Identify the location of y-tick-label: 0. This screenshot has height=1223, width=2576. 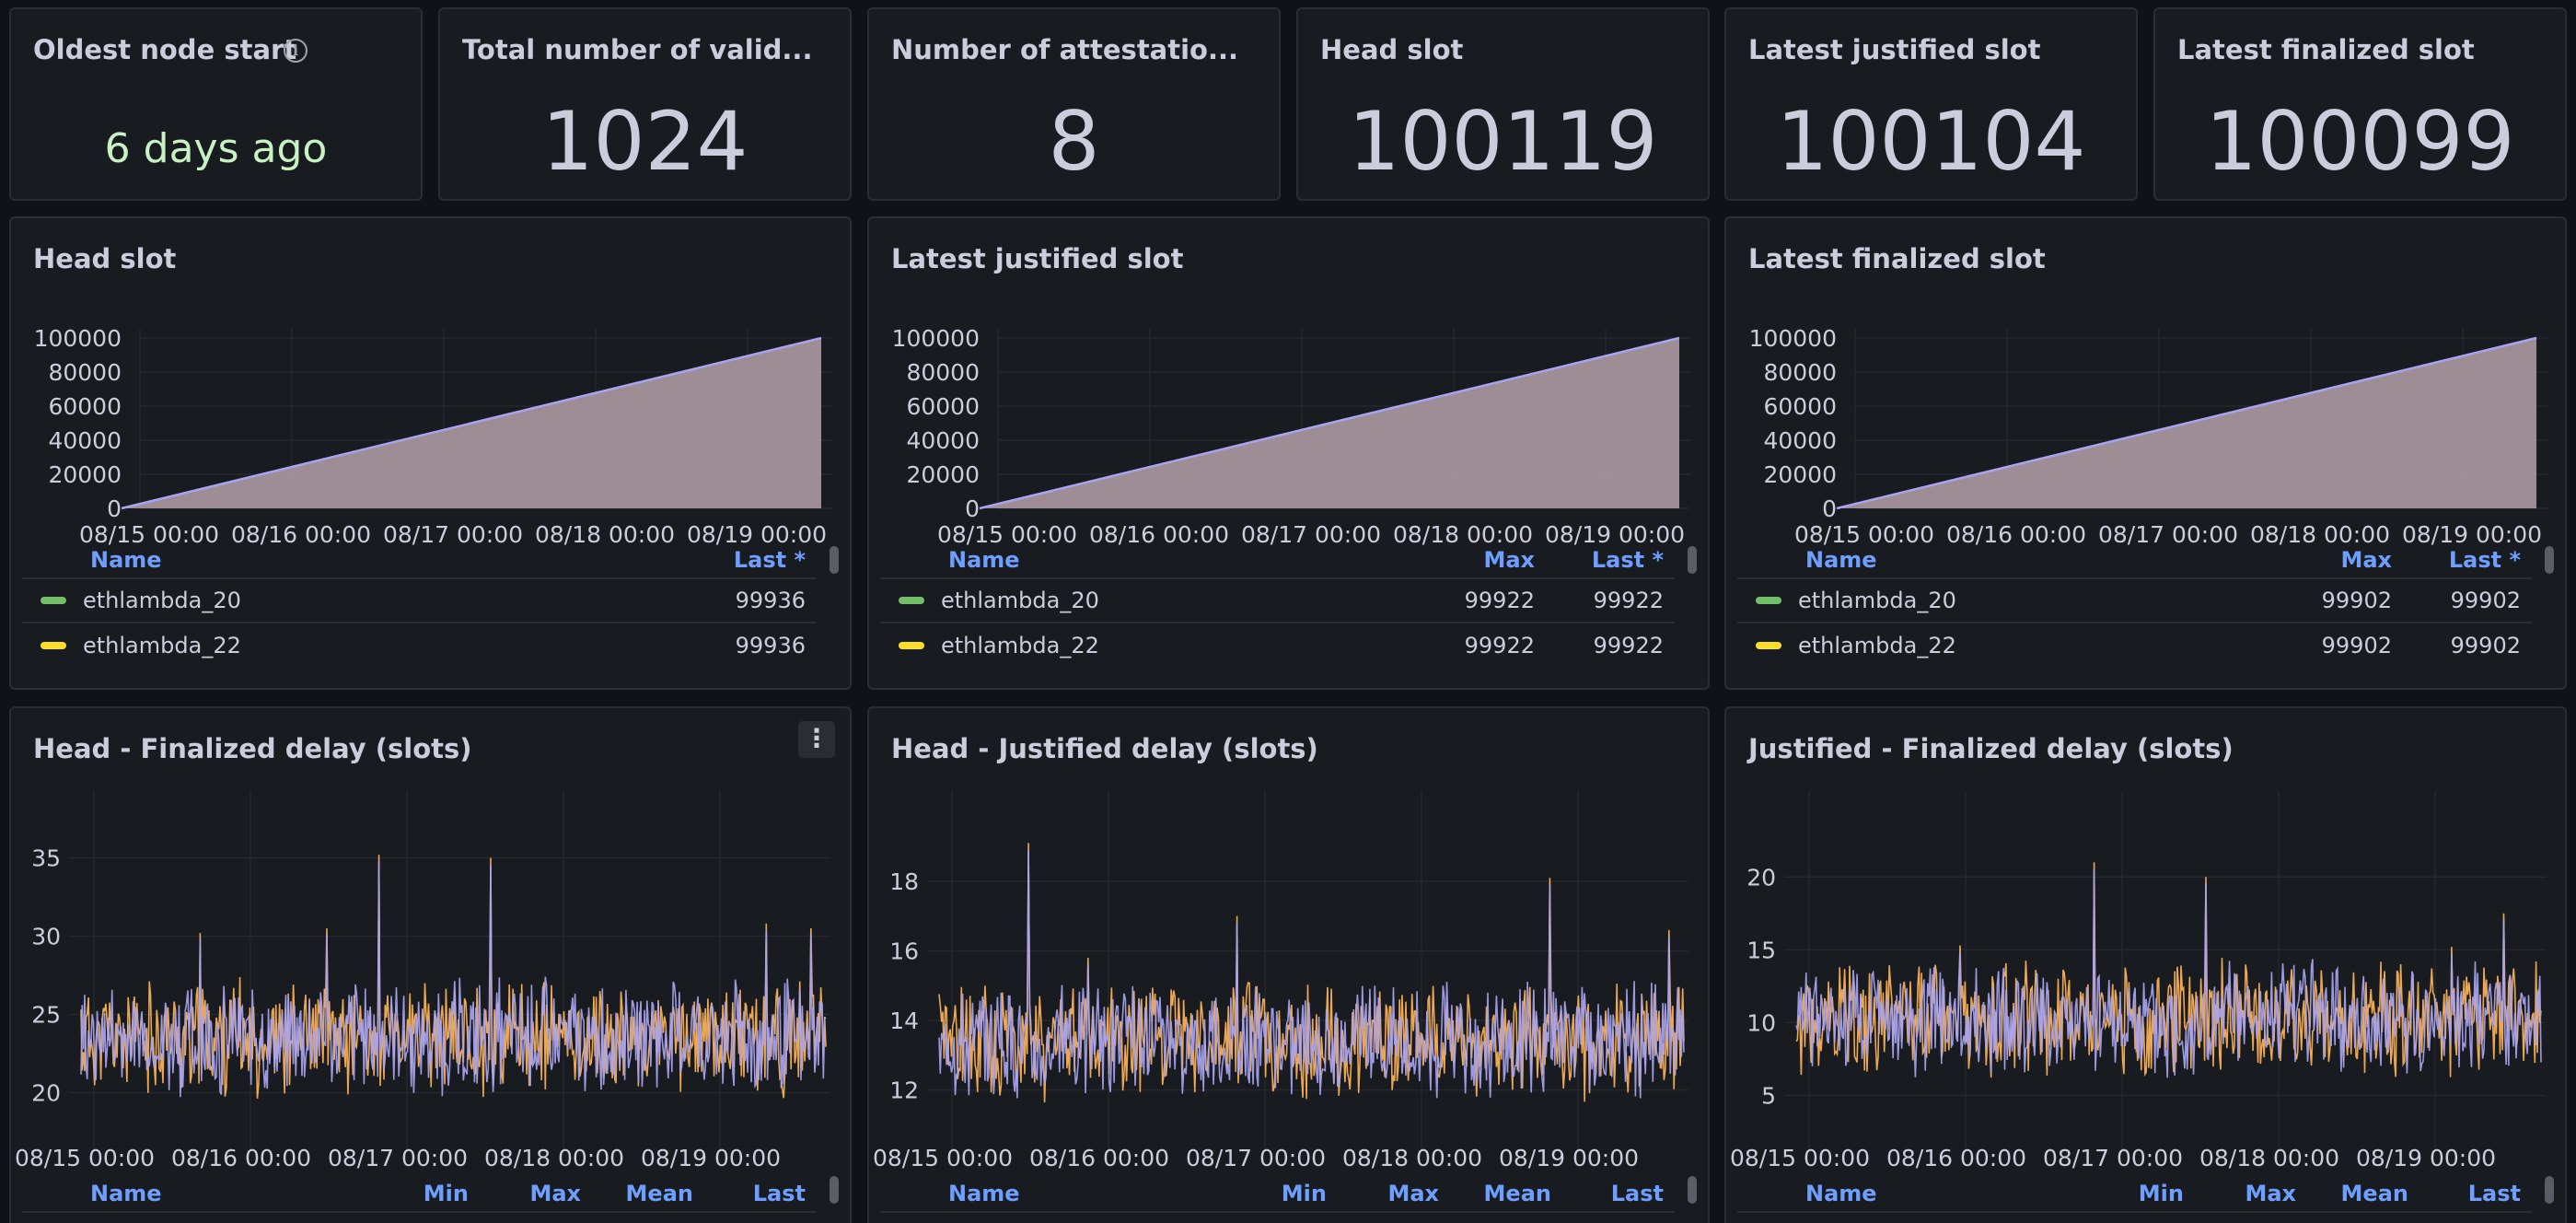
(114, 508).